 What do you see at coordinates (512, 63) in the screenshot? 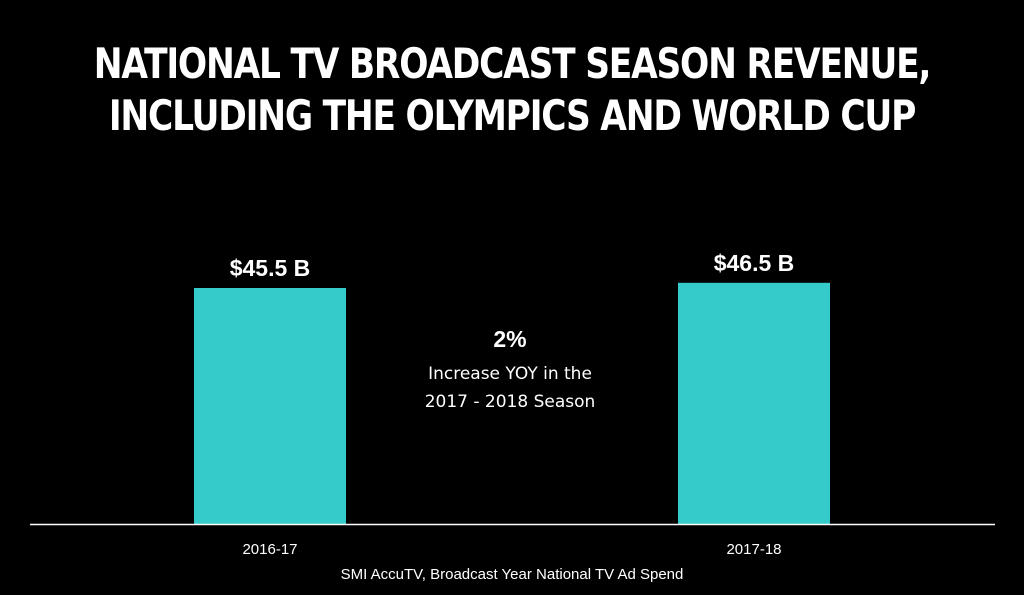
I see `chart-title-line-1: NATIONAL TV BROADCAST SEASON REVENUE,` at bounding box center [512, 63].